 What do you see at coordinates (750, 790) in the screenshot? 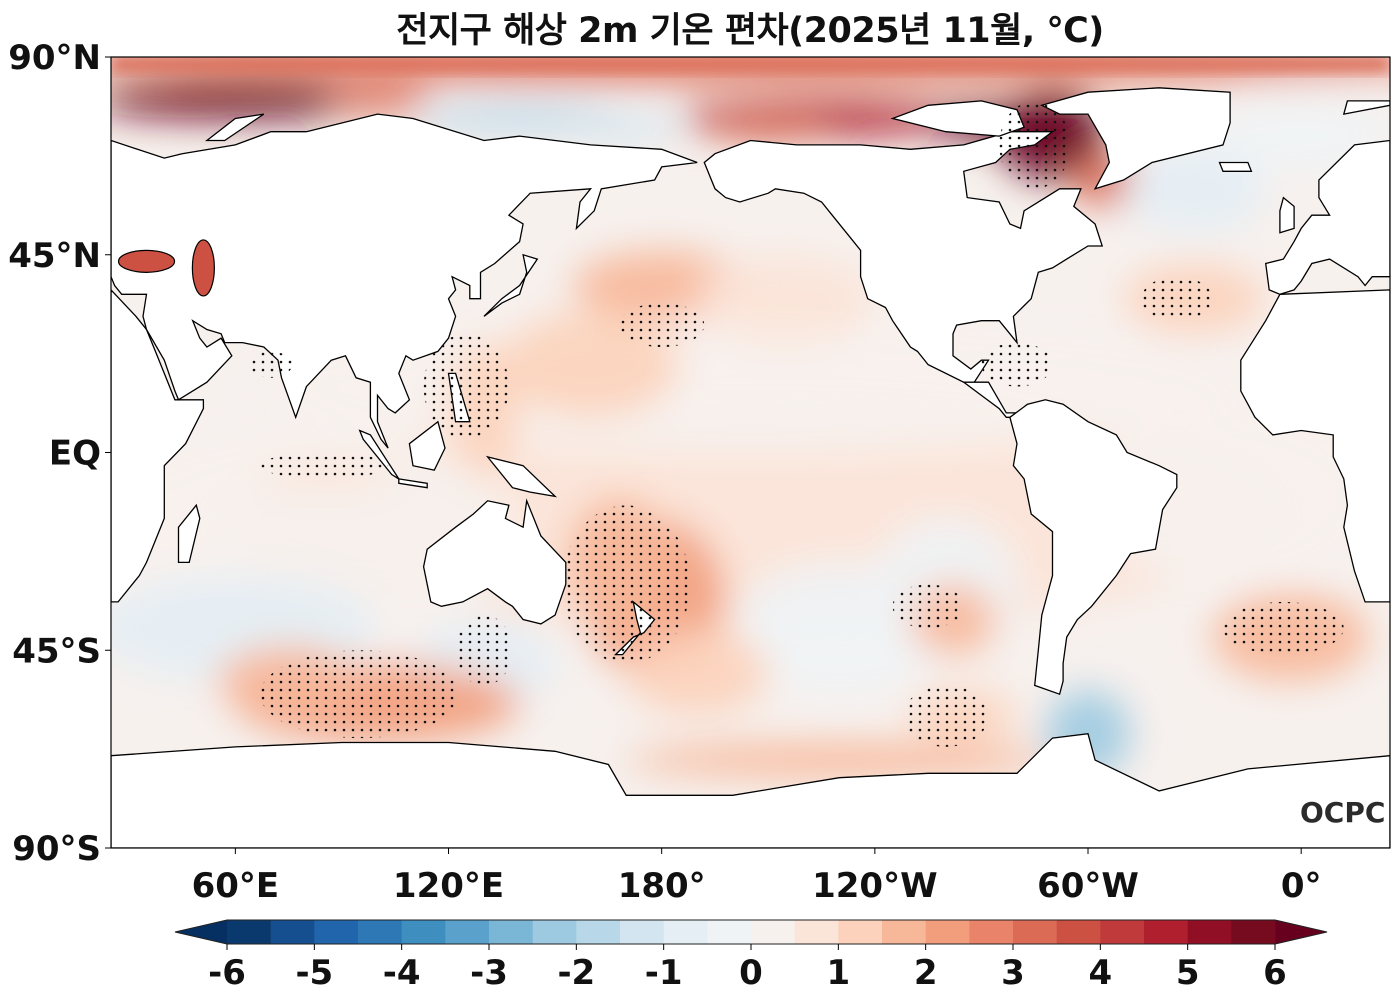
I see `landmass-antarctica` at bounding box center [750, 790].